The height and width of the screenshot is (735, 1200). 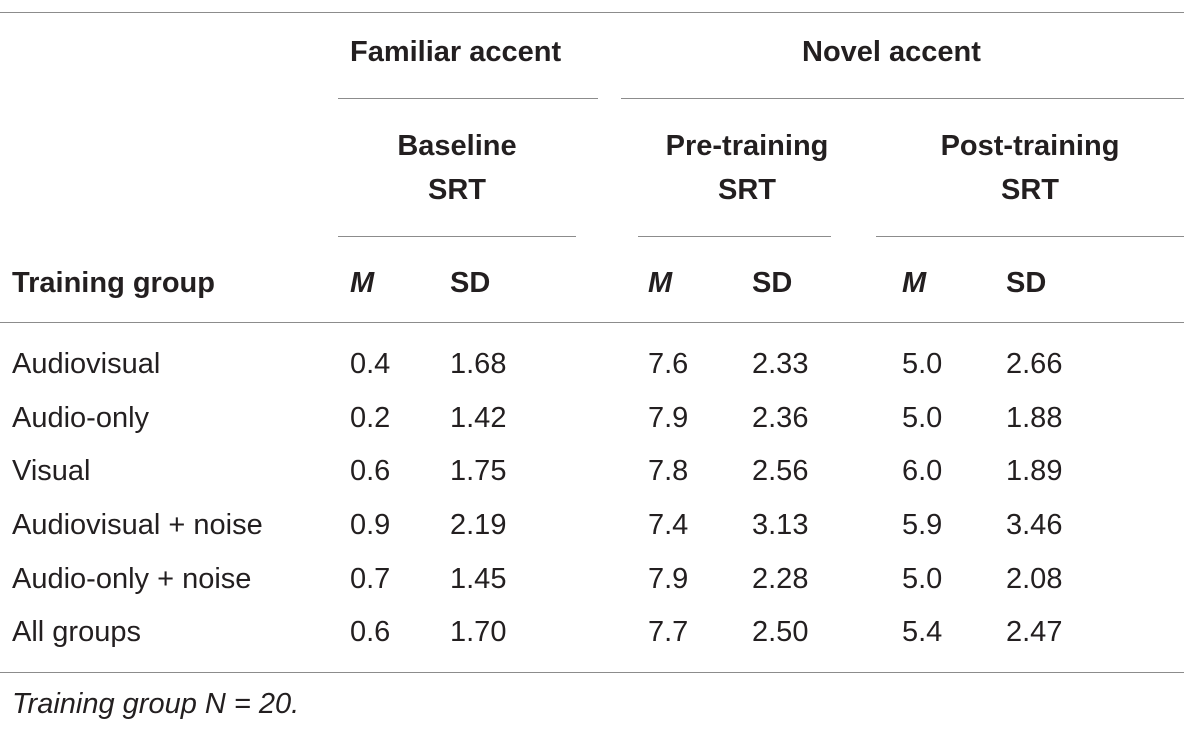 What do you see at coordinates (478, 632) in the screenshot?
I see `baseline-sd-value: 1.70` at bounding box center [478, 632].